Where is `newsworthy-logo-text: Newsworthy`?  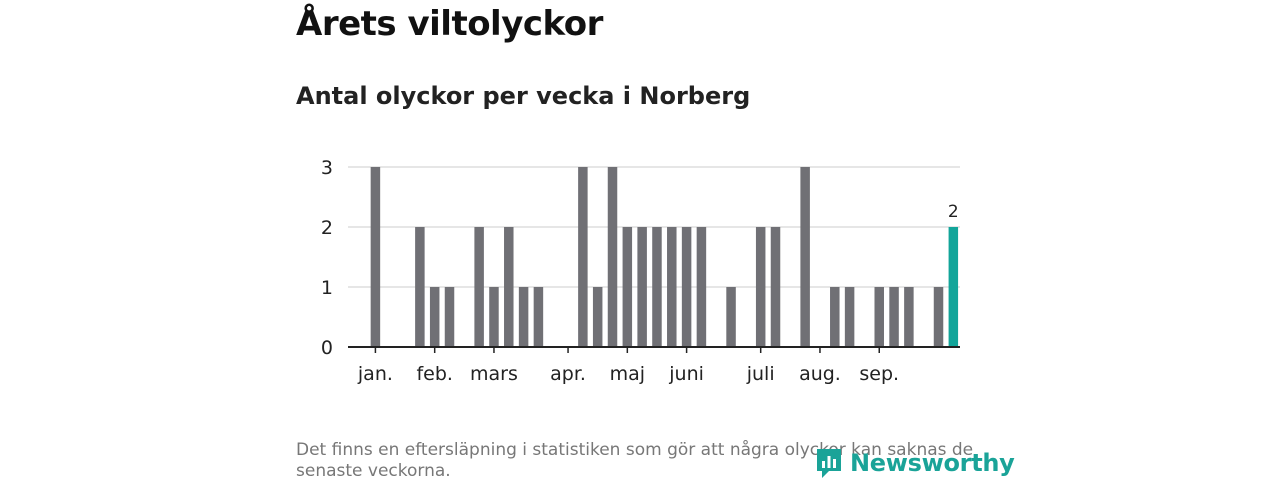
newsworthy-logo-text: Newsworthy is located at coordinates (932, 463).